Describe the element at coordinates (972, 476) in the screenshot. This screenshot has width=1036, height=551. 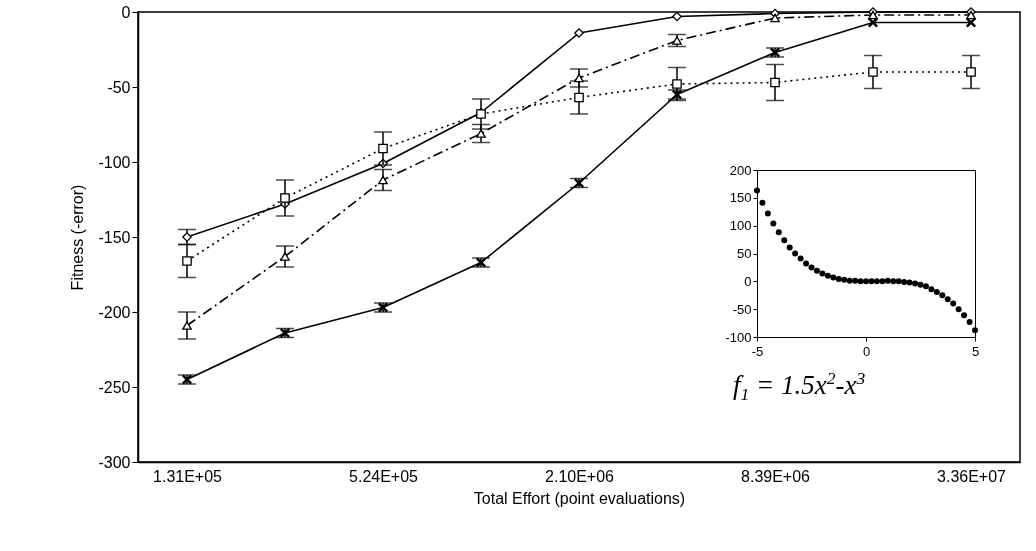
I see `x-tick-label: 3.36E+07` at that location.